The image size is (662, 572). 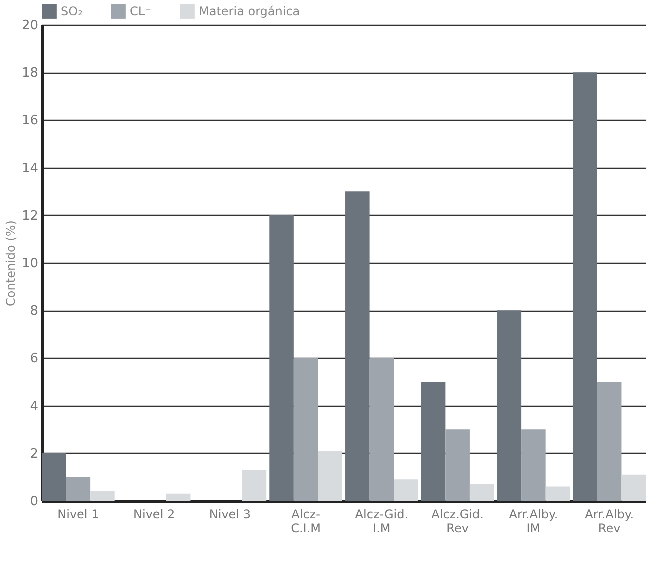 What do you see at coordinates (30, 121) in the screenshot?
I see `y-tick-label: 16` at bounding box center [30, 121].